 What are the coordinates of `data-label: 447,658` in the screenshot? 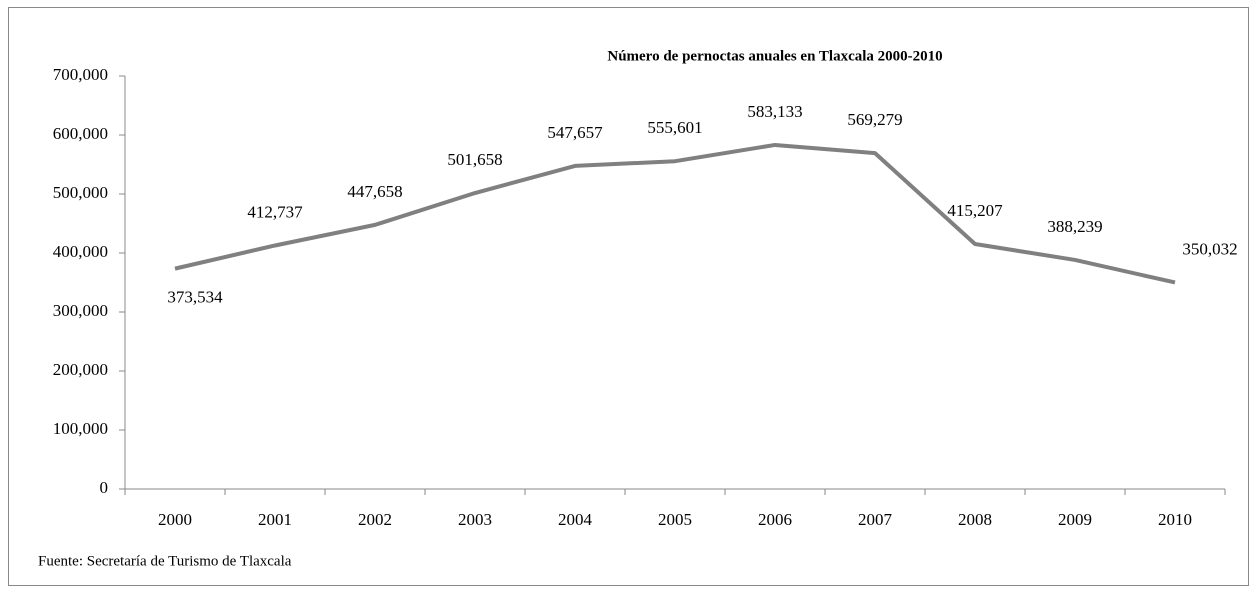 It's located at (374, 191).